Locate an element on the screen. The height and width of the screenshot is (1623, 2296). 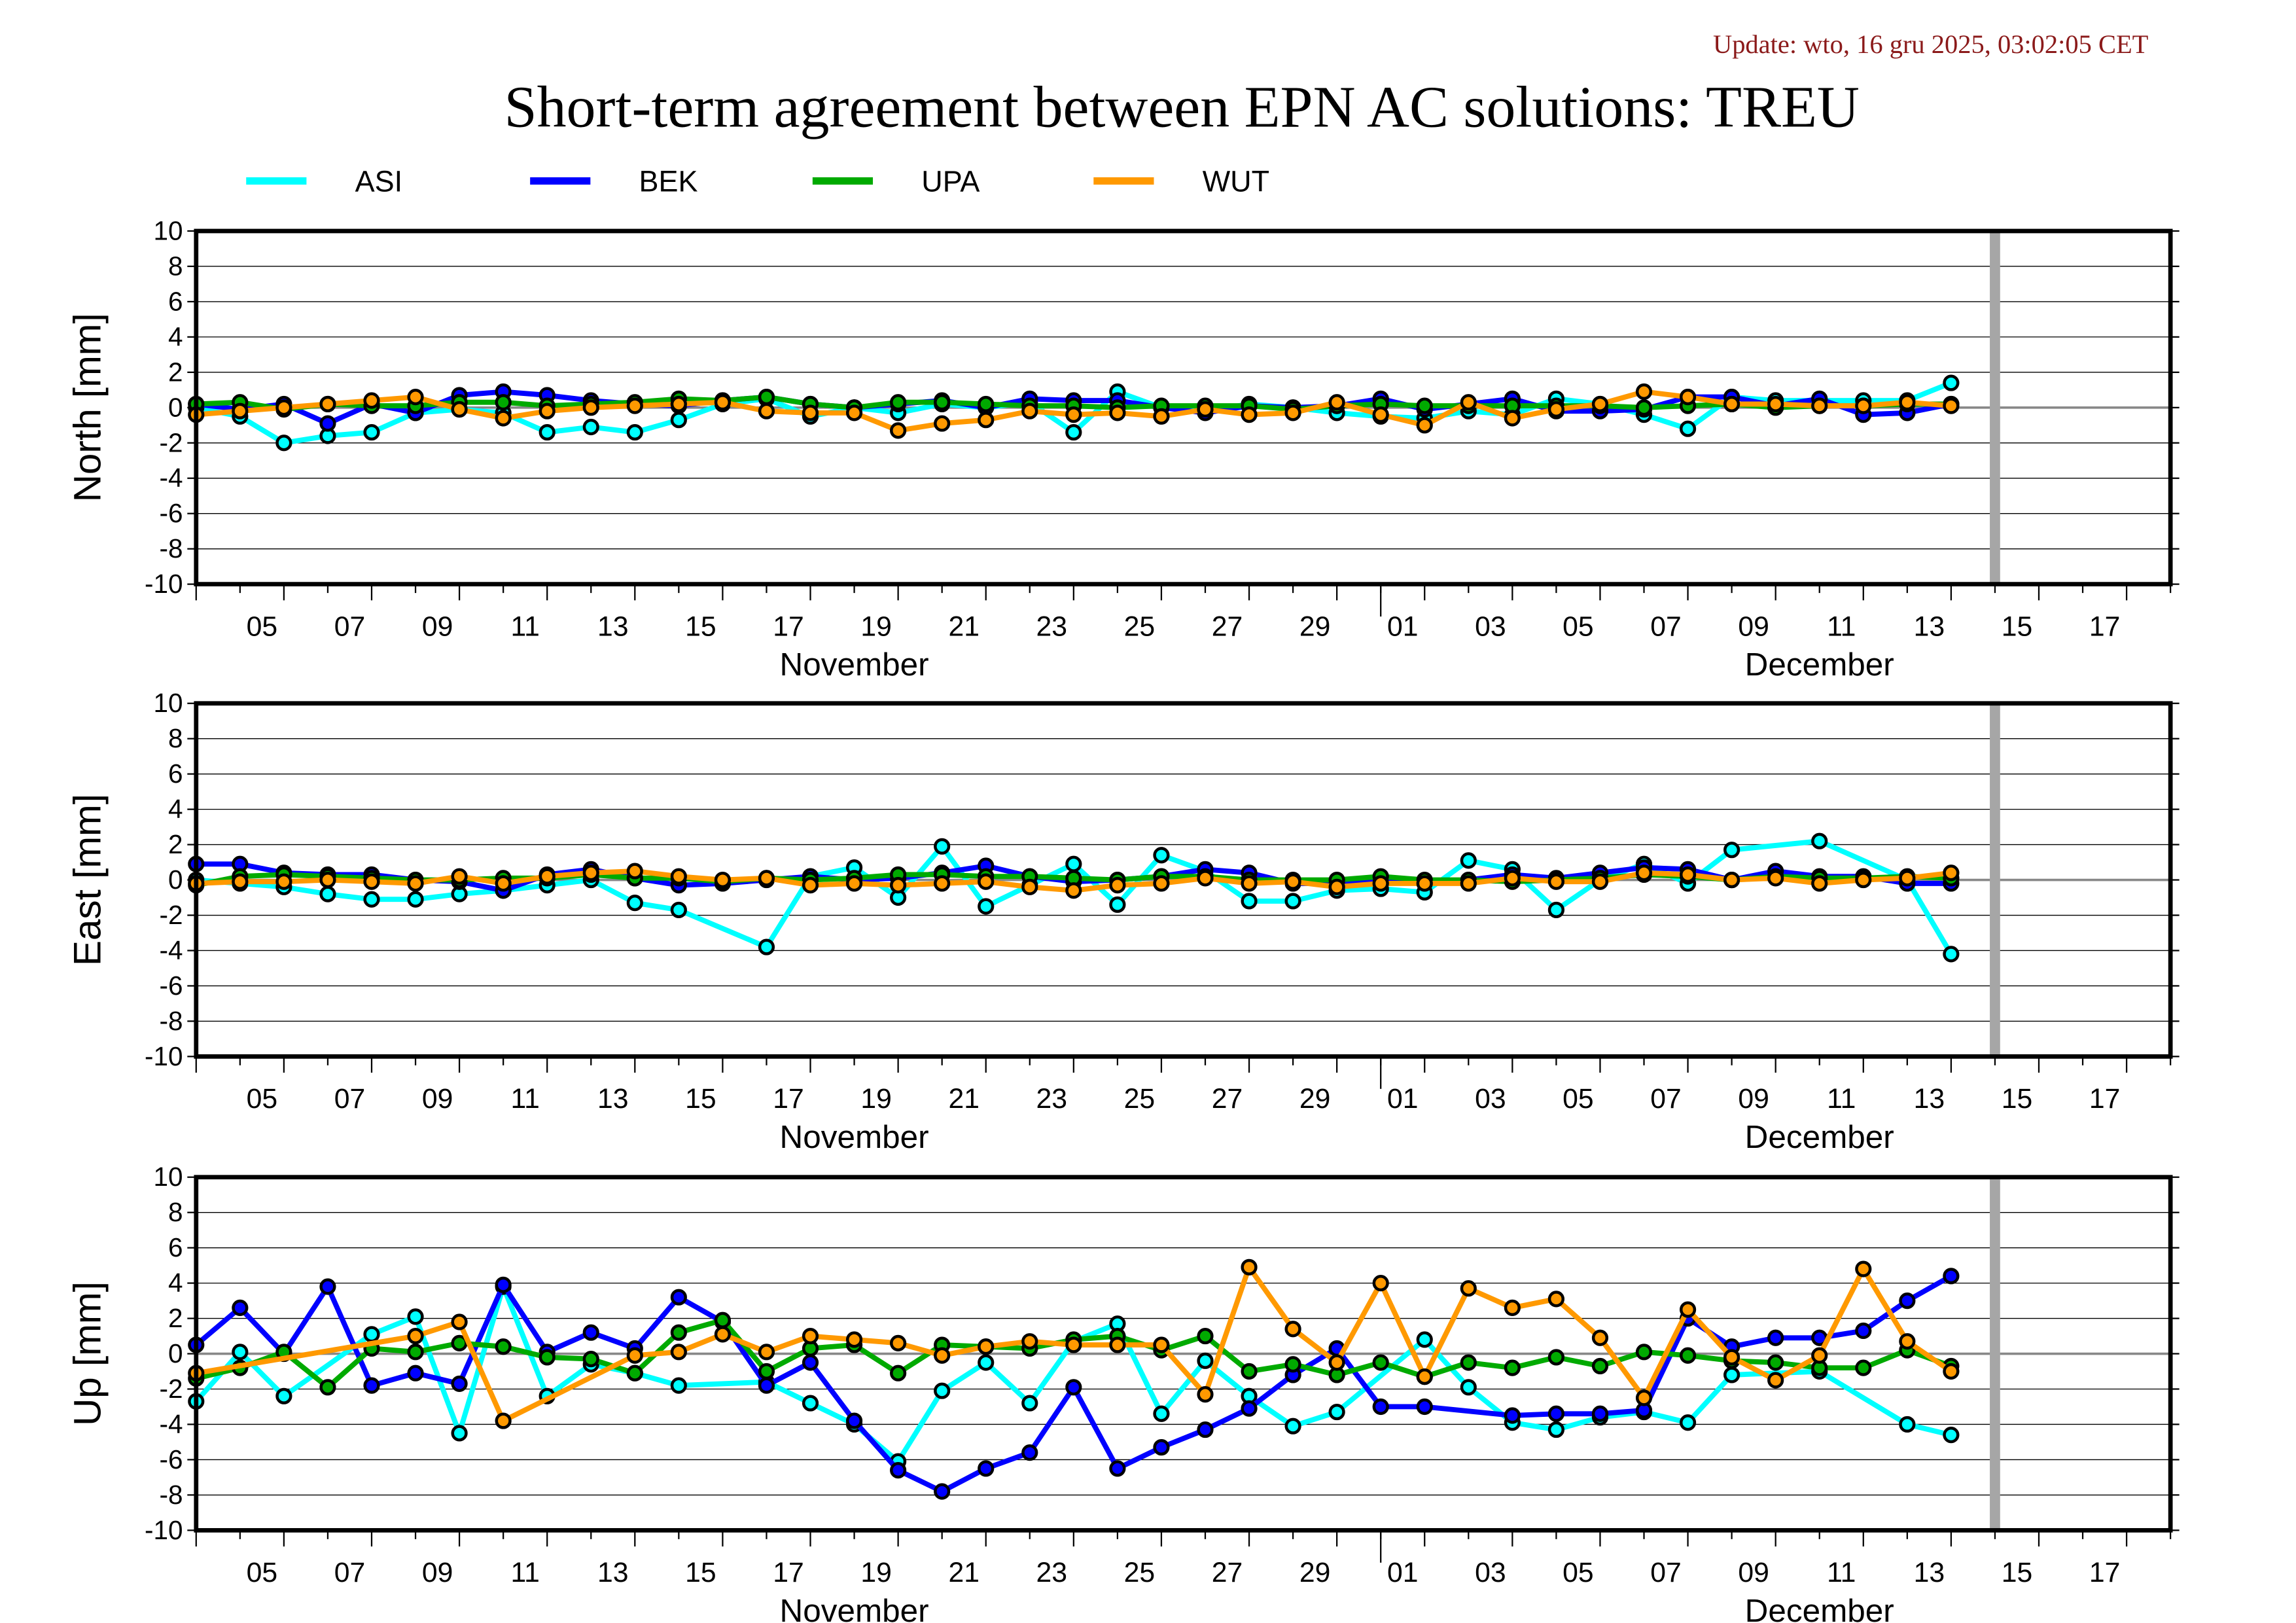
y-axis-label: North [mm] is located at coordinates (88, 407).